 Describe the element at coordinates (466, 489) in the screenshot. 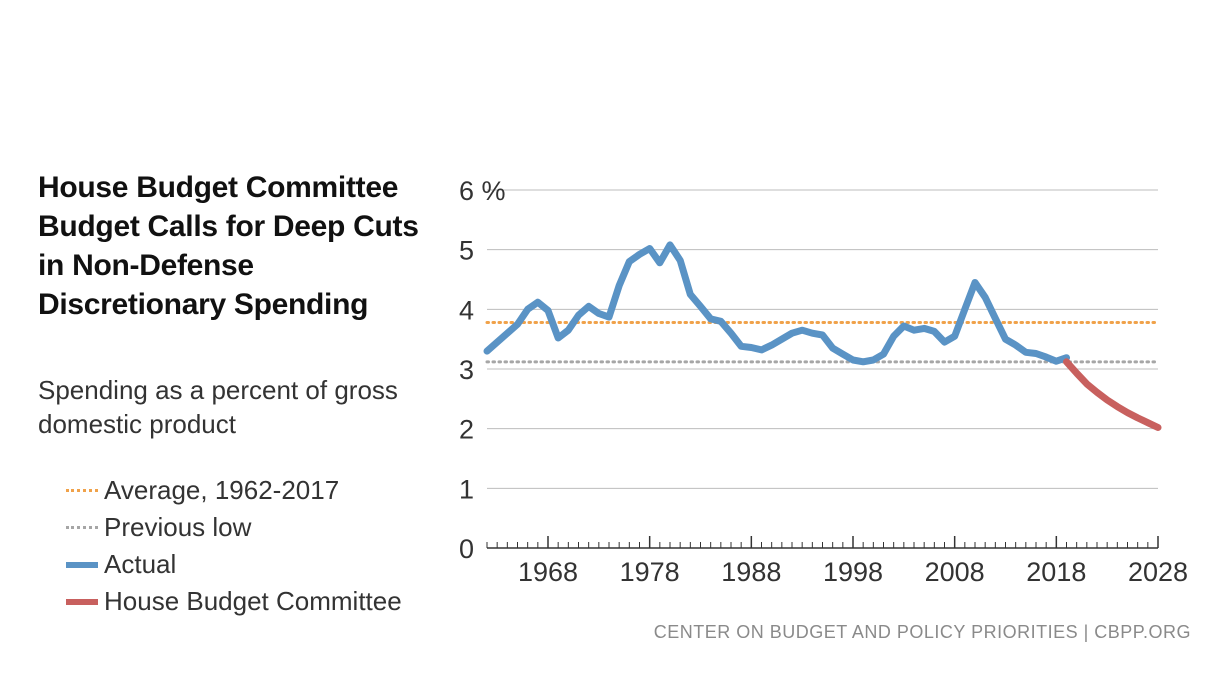

I see `y-tick-label-1: 1` at that location.